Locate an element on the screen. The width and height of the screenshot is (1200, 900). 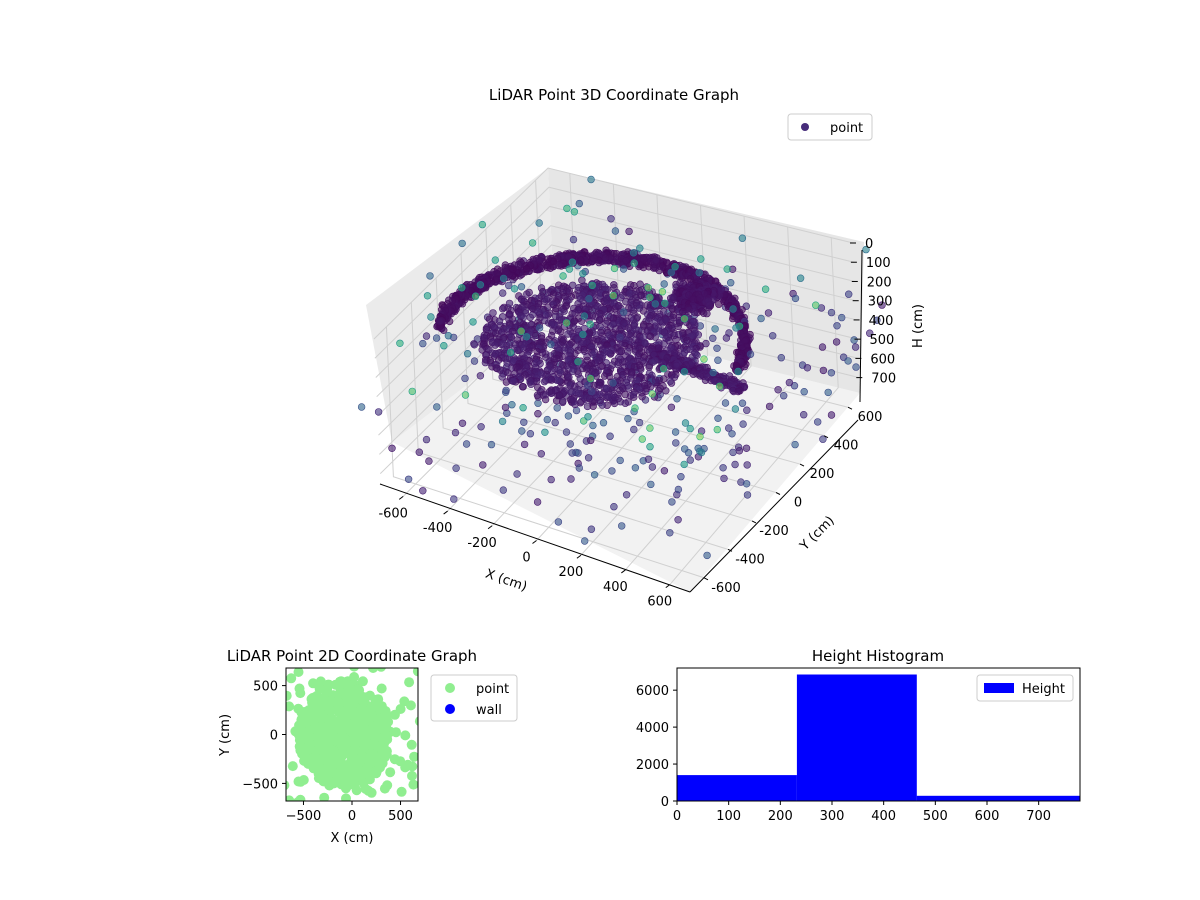
x-tick-mark-3d is located at coordinates (490, 527).